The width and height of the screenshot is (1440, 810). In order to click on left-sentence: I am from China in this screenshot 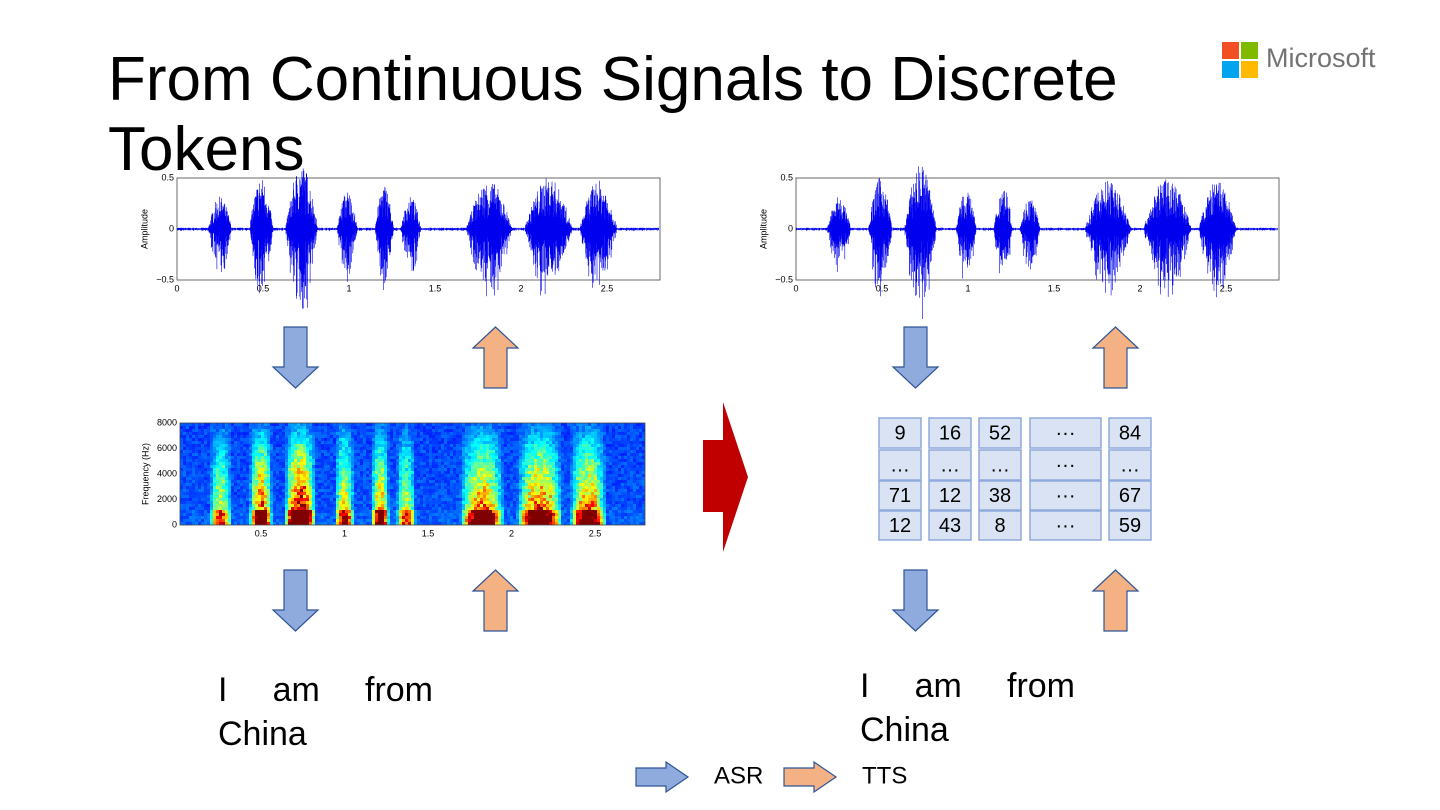, I will do `click(325, 712)`.